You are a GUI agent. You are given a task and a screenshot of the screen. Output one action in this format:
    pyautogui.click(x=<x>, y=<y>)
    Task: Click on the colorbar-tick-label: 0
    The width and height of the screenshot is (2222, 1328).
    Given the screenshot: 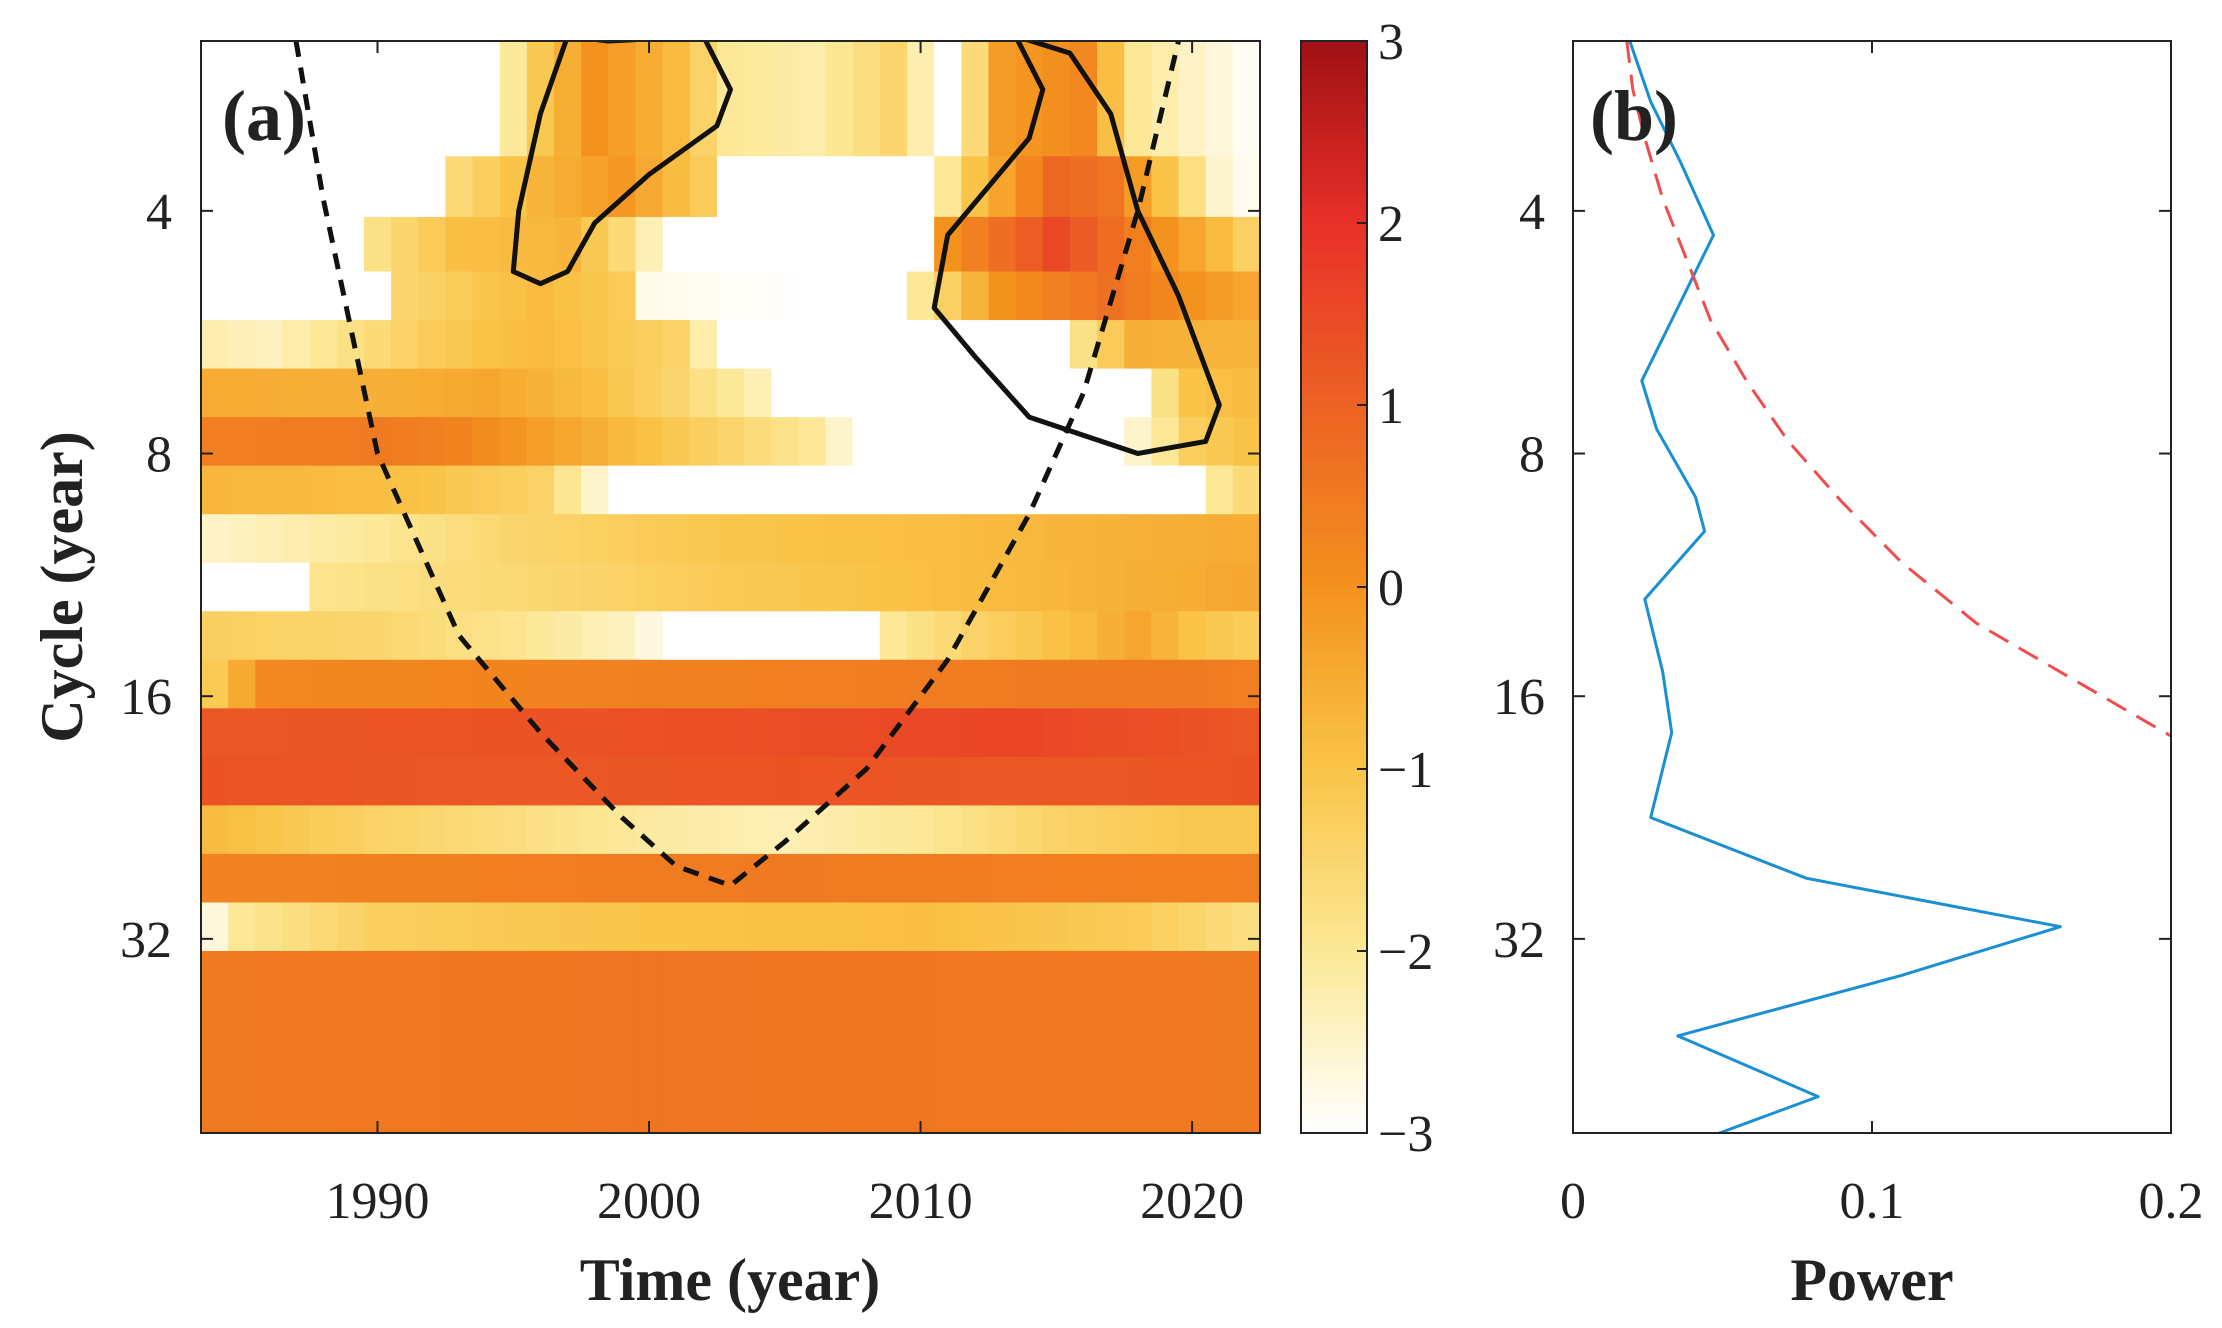 What is the action you would take?
    pyautogui.click(x=1391, y=588)
    